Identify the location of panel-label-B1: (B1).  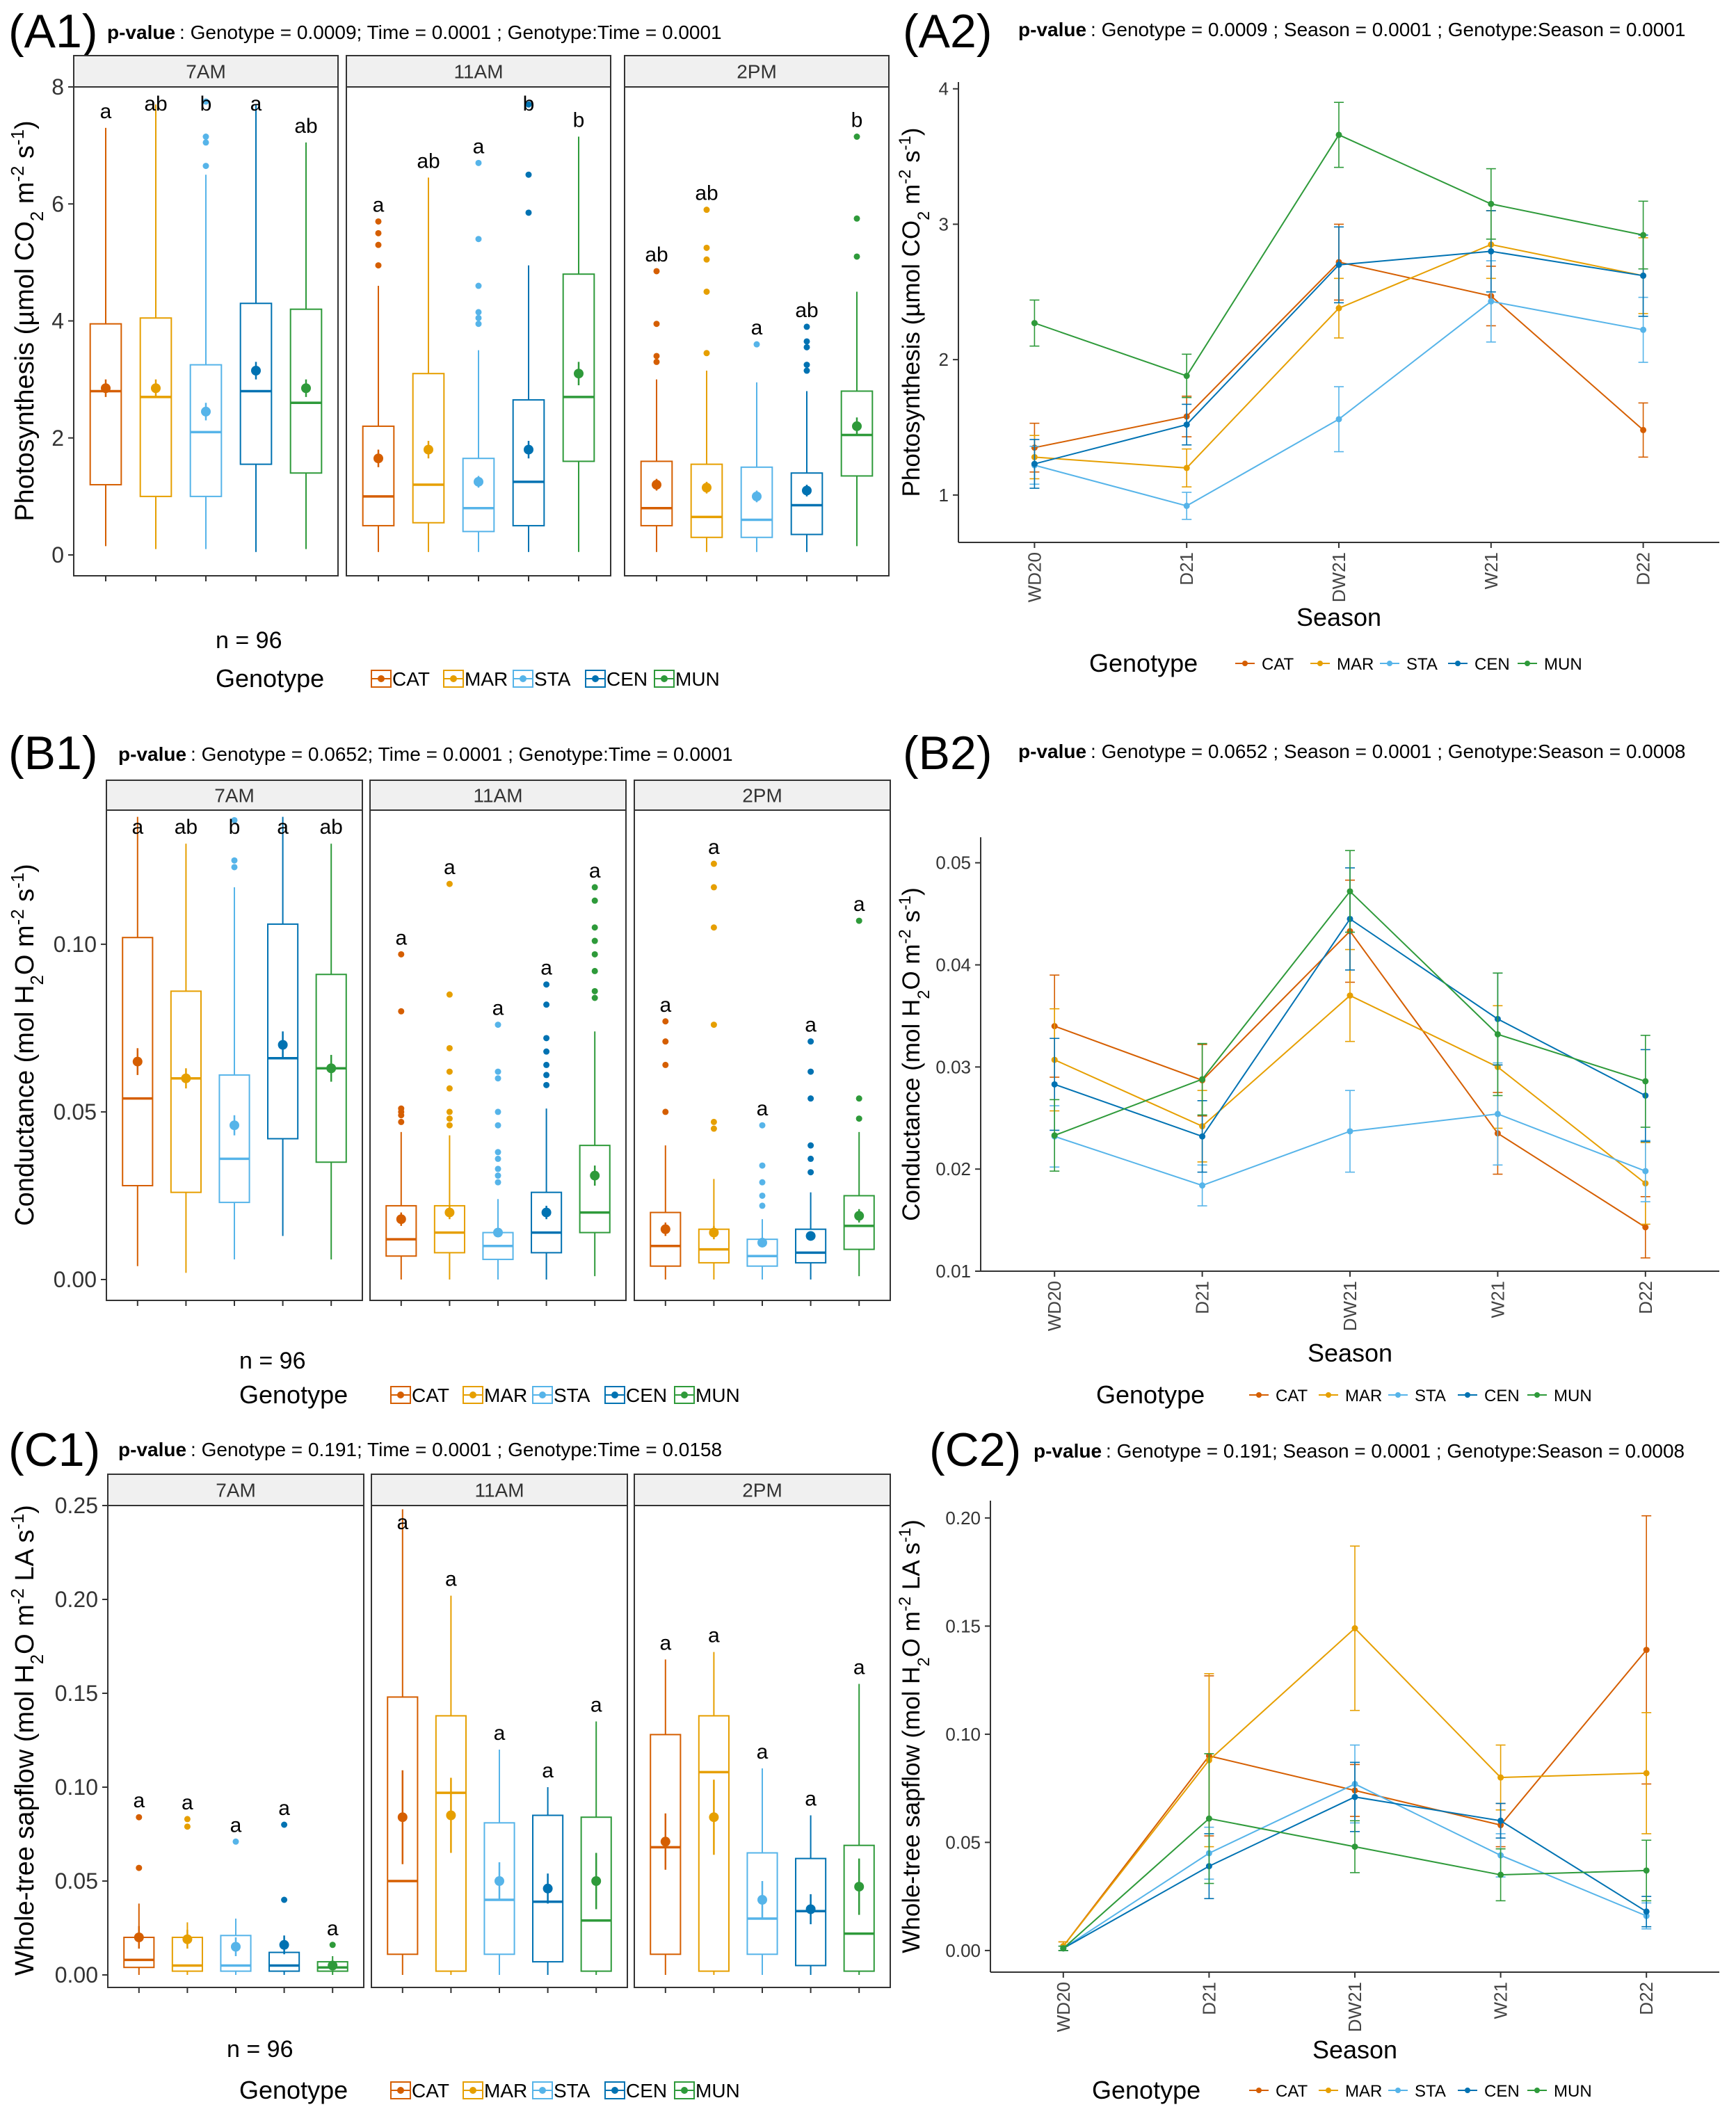
(52, 753).